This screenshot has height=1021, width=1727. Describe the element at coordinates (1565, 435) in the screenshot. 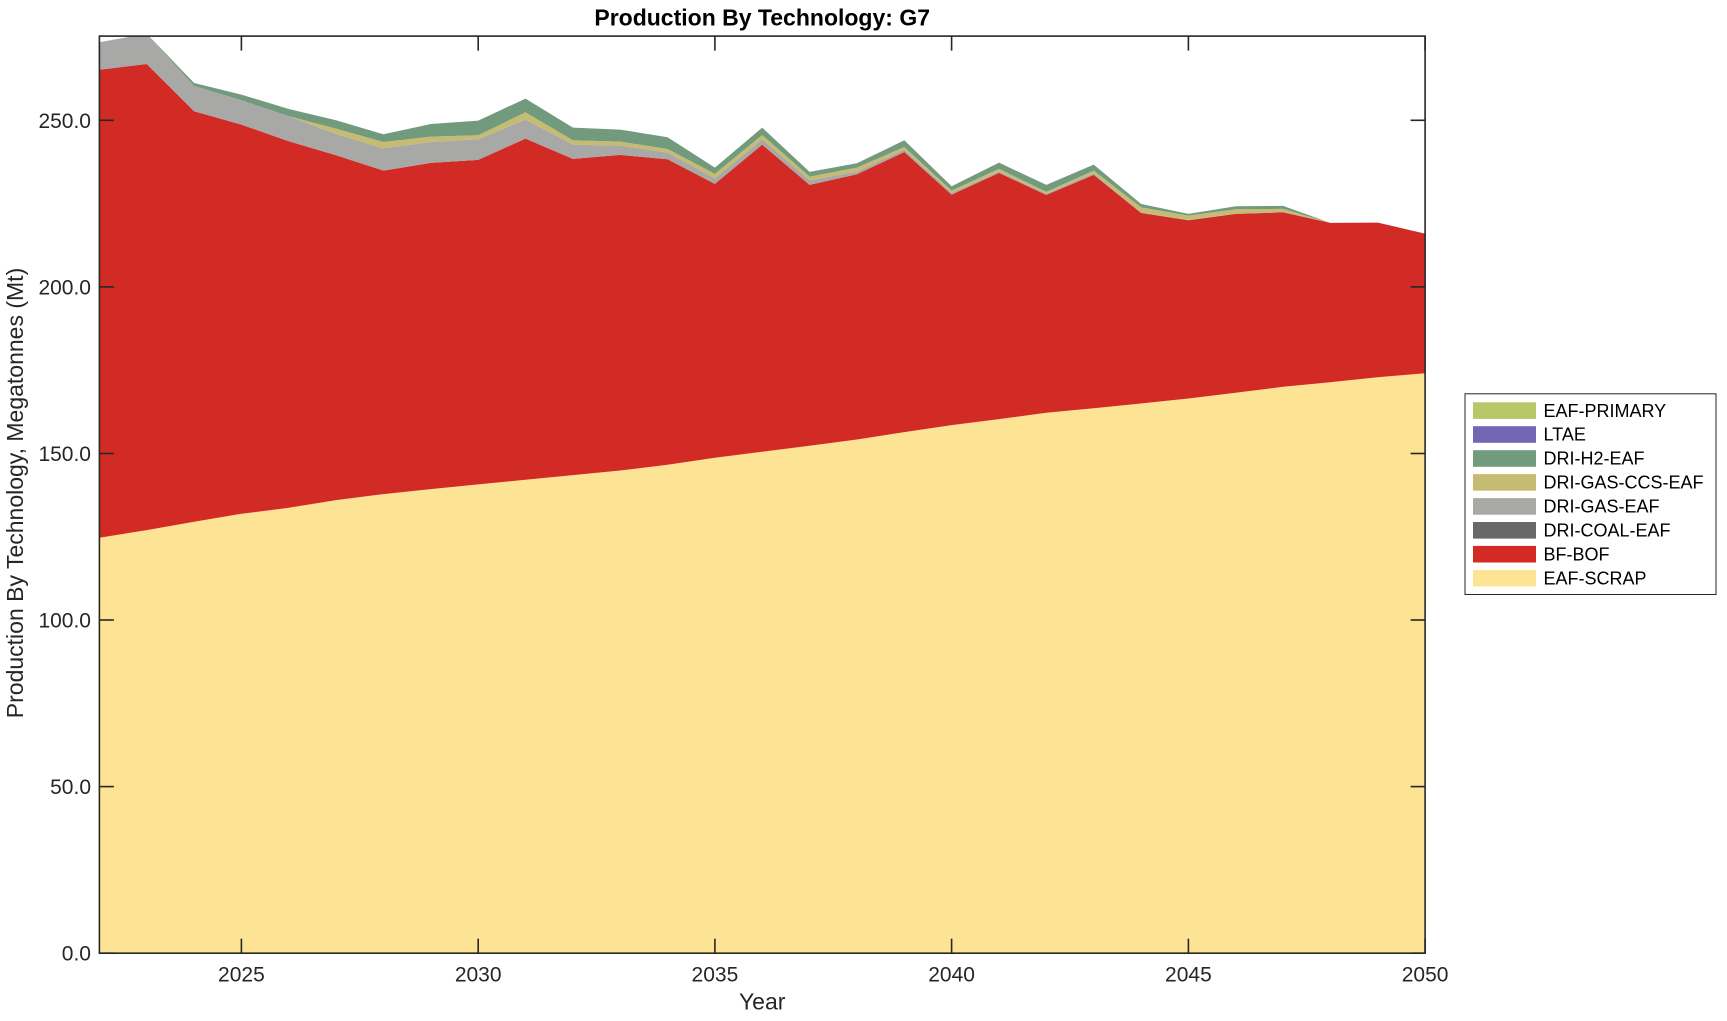

I see `svg-text: LTAE` at that location.